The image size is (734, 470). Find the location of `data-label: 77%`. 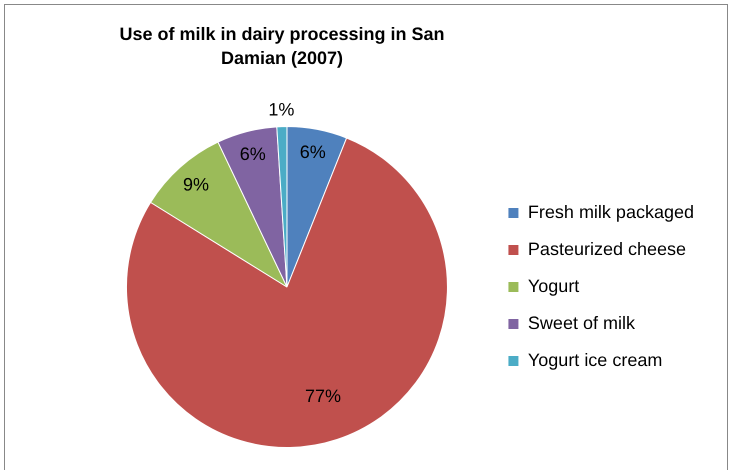

data-label: 77% is located at coordinates (323, 396).